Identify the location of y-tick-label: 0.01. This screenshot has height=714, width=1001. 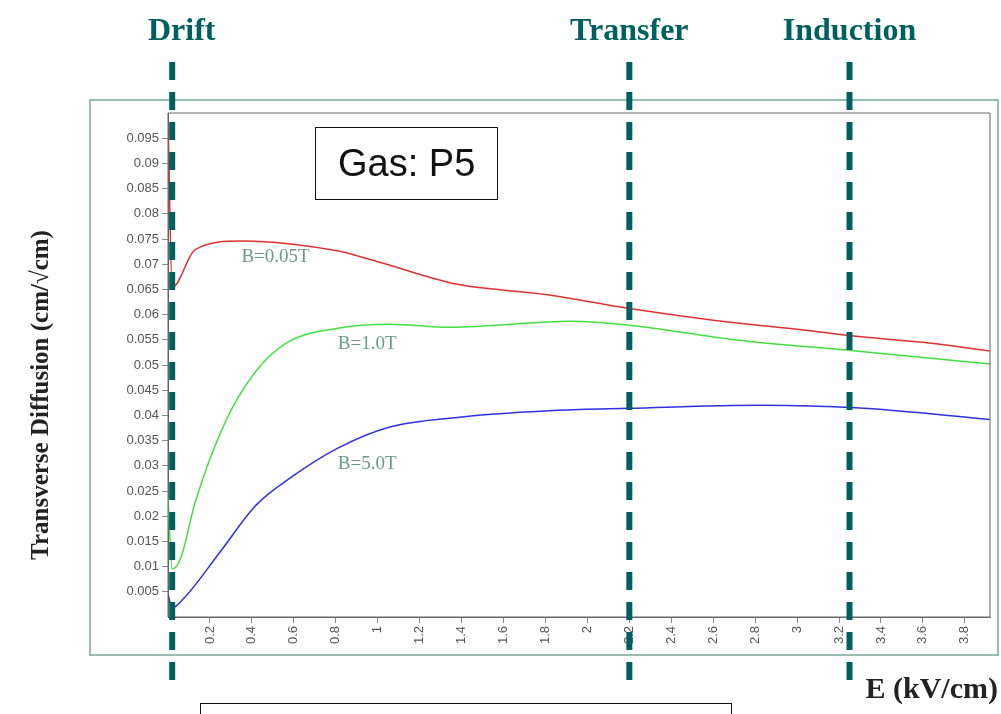
(146, 566).